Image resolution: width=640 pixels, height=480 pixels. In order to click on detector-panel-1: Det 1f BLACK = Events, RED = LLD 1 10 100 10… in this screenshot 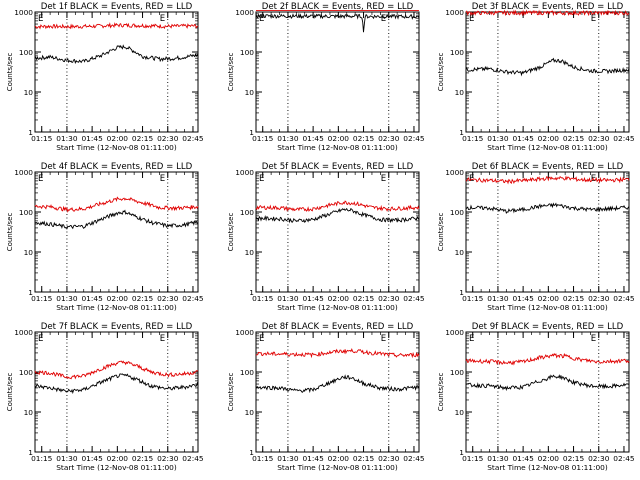, I will do `click(105, 77)`.